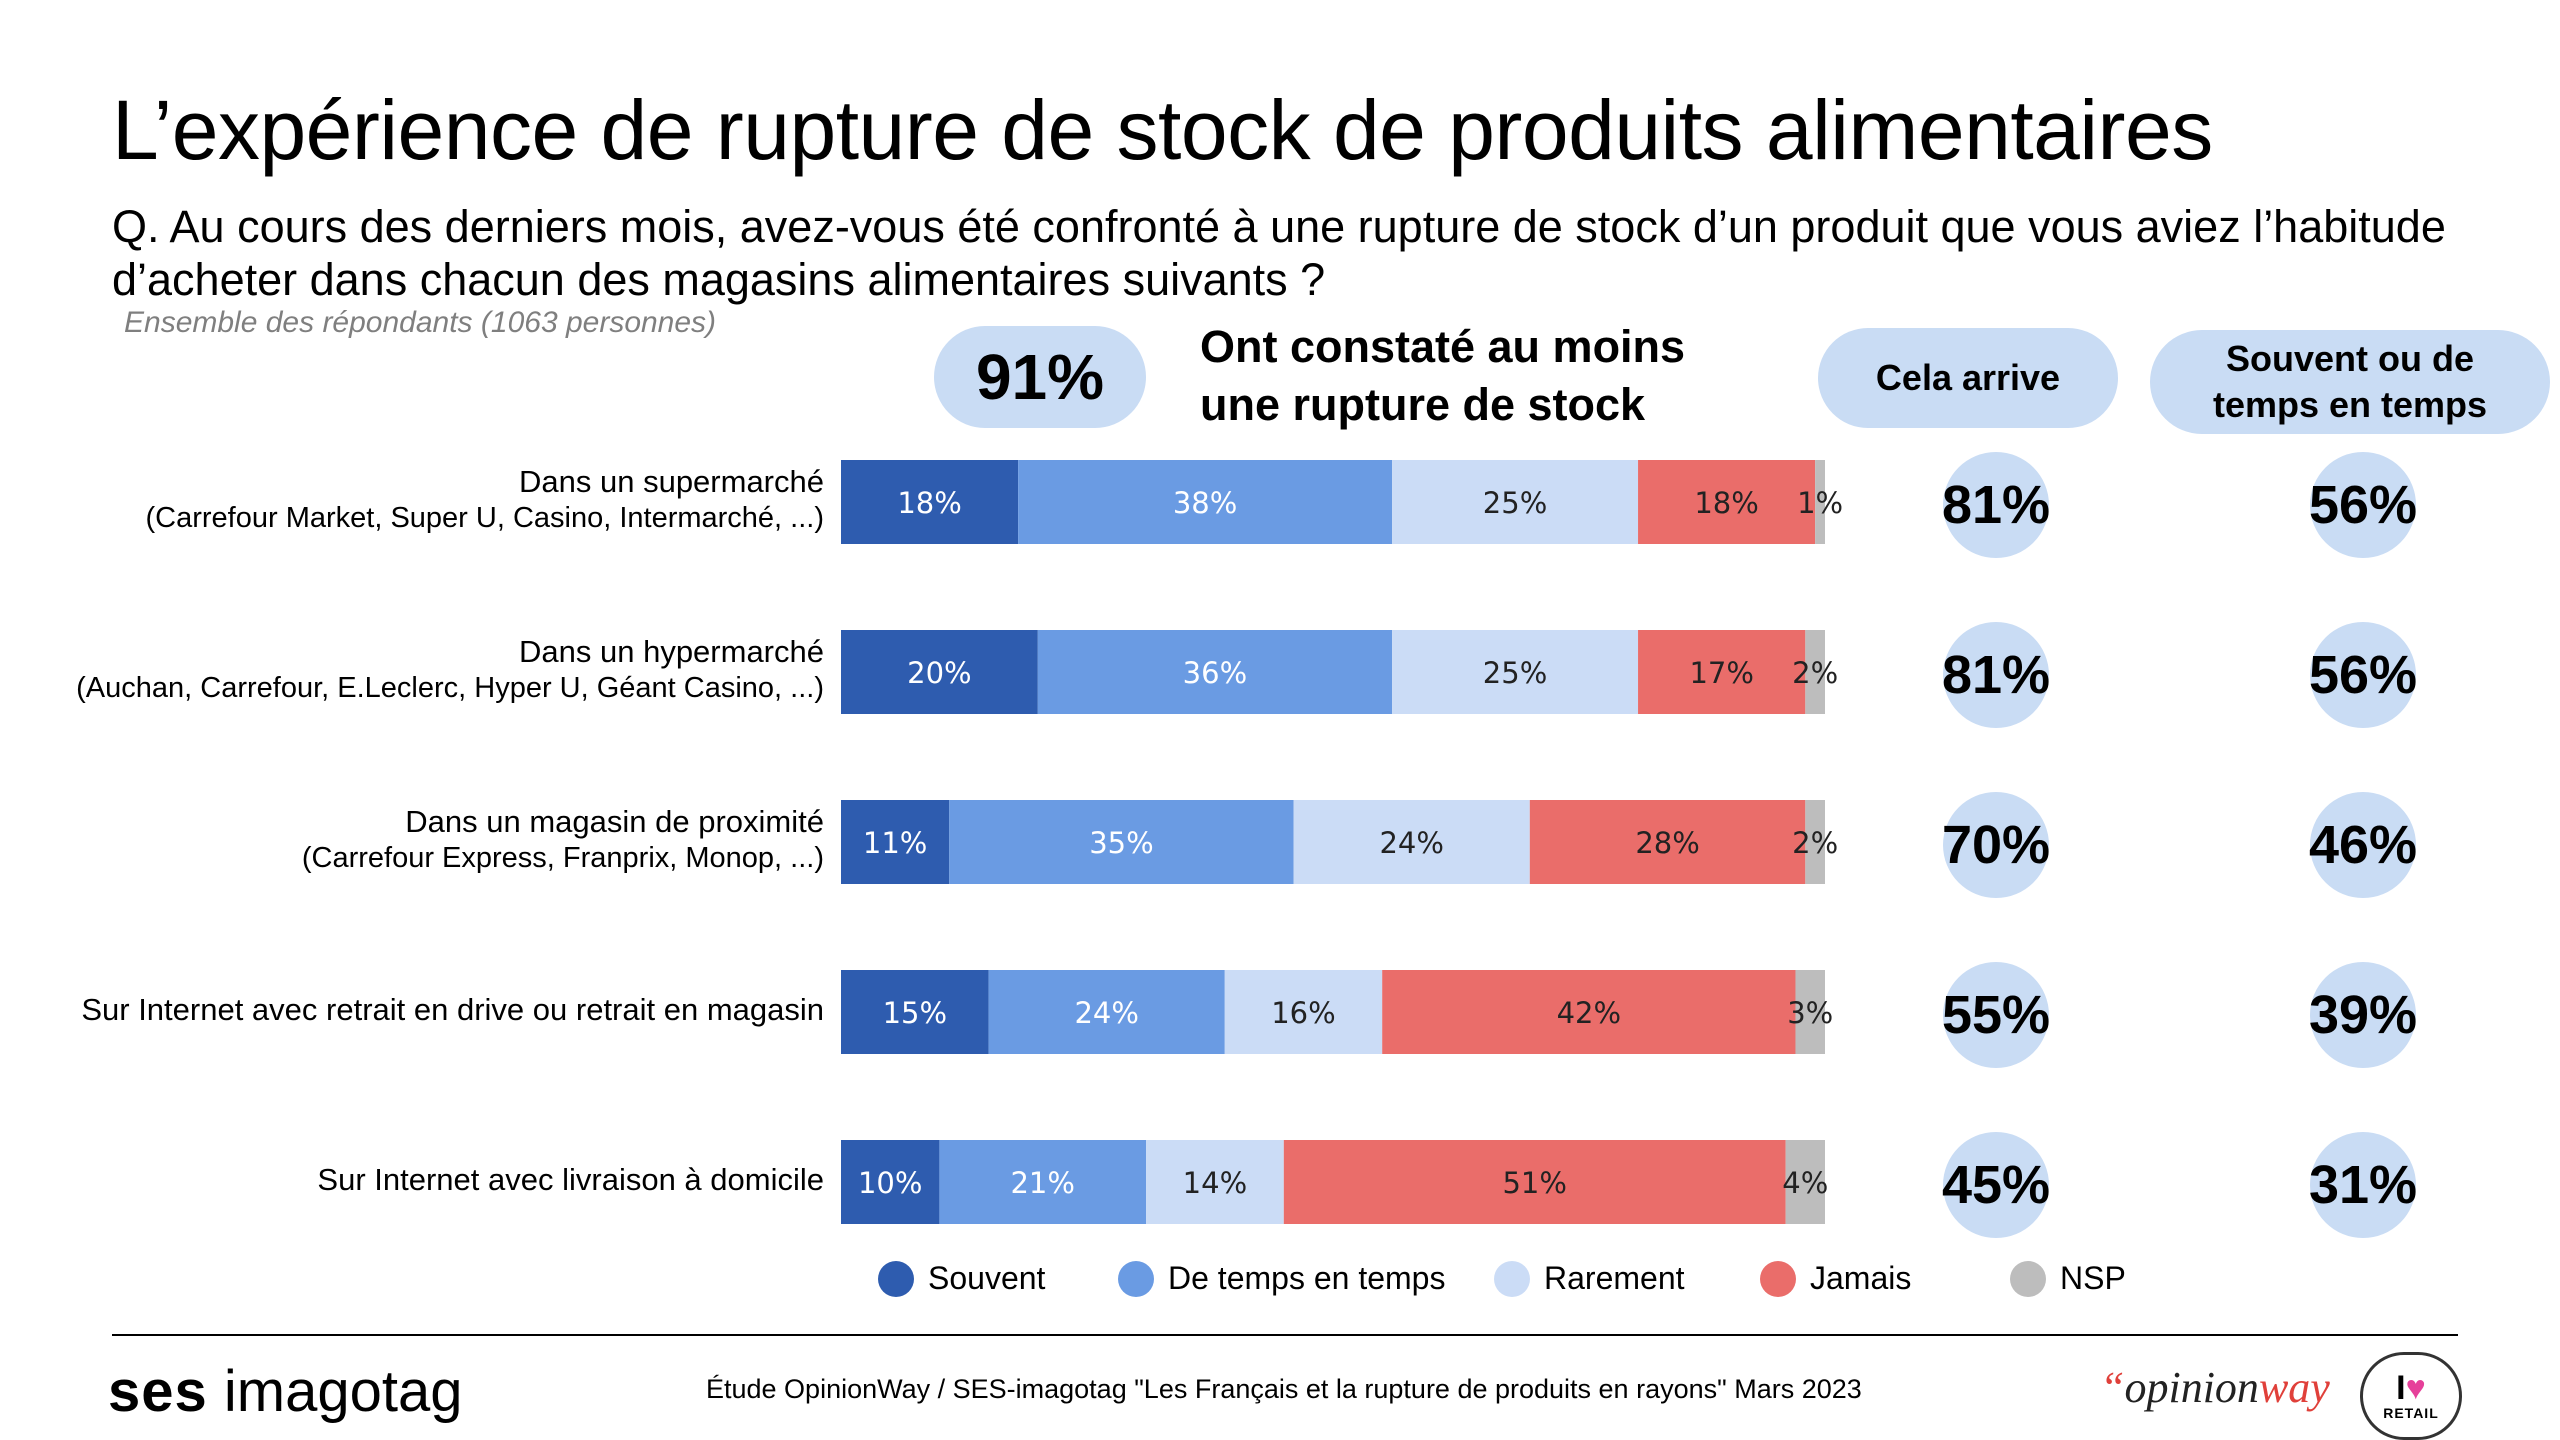 The width and height of the screenshot is (2560, 1440). I want to click on data-label-souvent: 11%, so click(895, 843).